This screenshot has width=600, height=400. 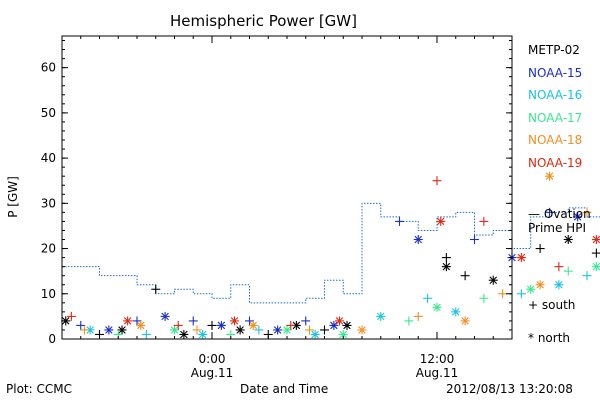 What do you see at coordinates (52, 339) in the screenshot?
I see `y-tick-label: 0` at bounding box center [52, 339].